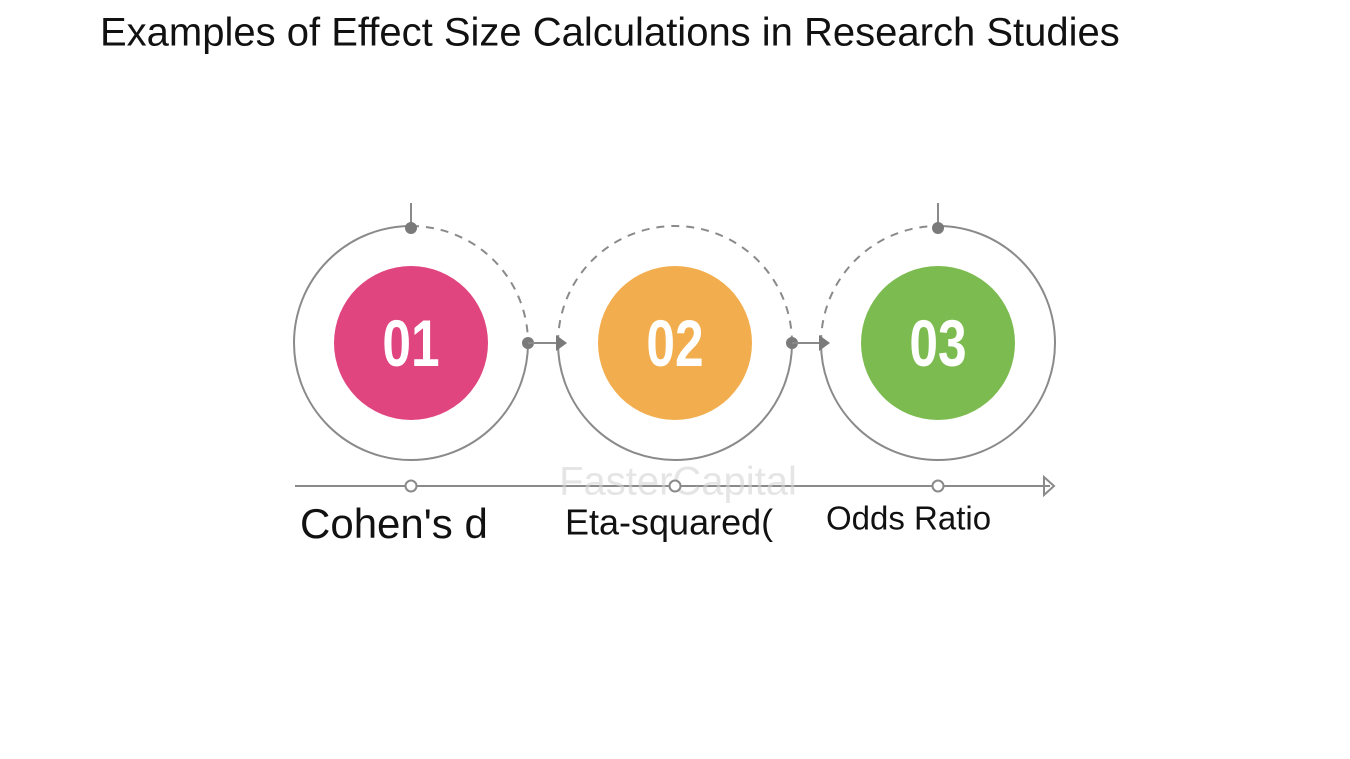 The image size is (1350, 759). What do you see at coordinates (1049, 486) in the screenshot?
I see `timeline-arrow` at bounding box center [1049, 486].